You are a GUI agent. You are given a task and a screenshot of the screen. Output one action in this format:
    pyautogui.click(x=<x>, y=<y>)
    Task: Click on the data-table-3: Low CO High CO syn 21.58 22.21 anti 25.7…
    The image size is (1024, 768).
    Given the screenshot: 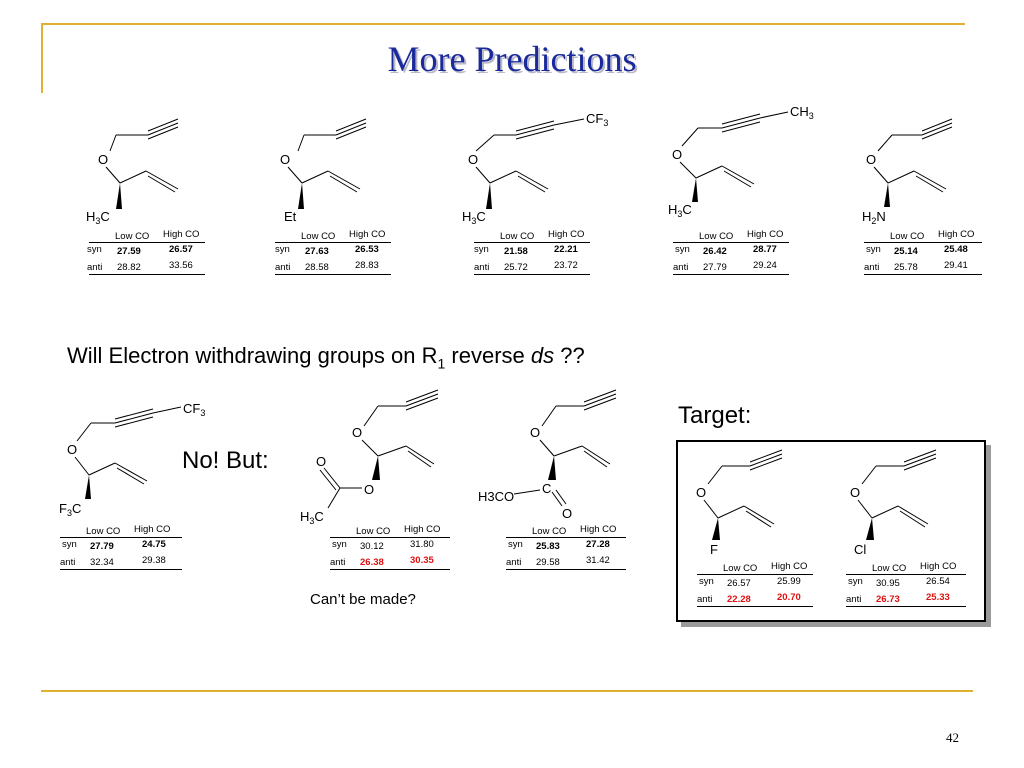 What is the action you would take?
    pyautogui.click(x=536, y=254)
    